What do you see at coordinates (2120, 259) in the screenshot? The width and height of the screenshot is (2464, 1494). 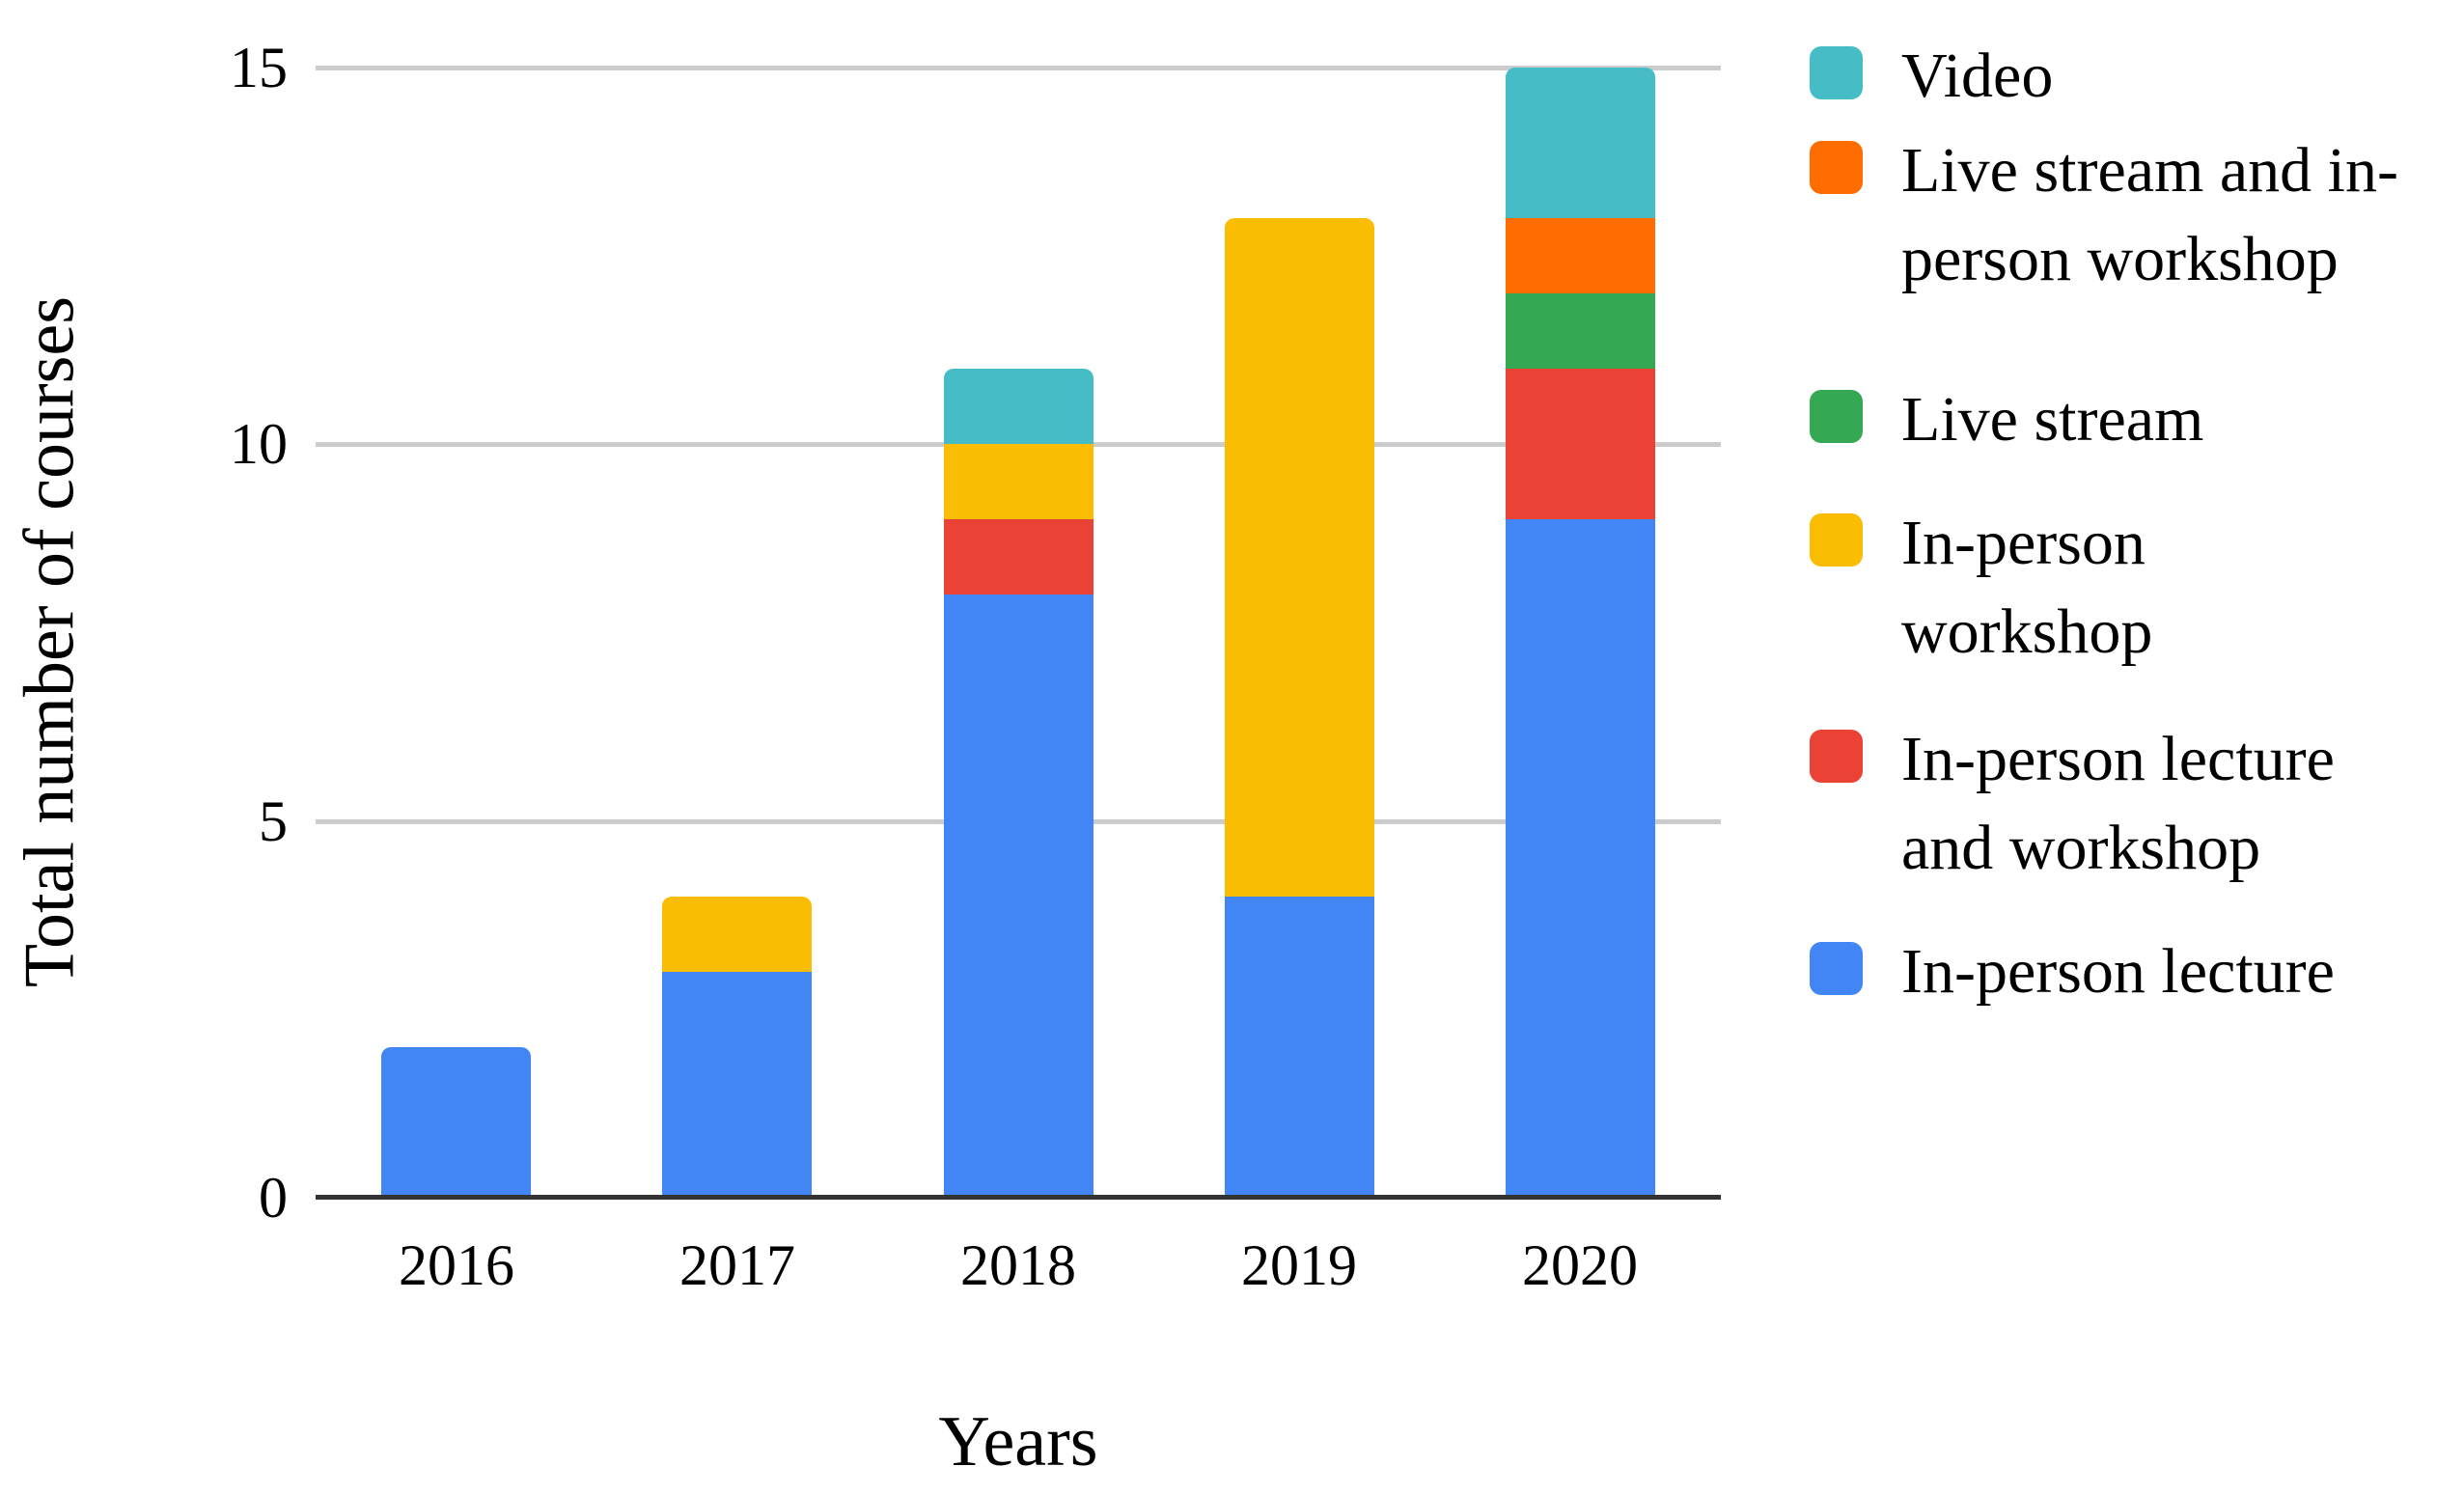 I see `legend-label-line: person workshop` at bounding box center [2120, 259].